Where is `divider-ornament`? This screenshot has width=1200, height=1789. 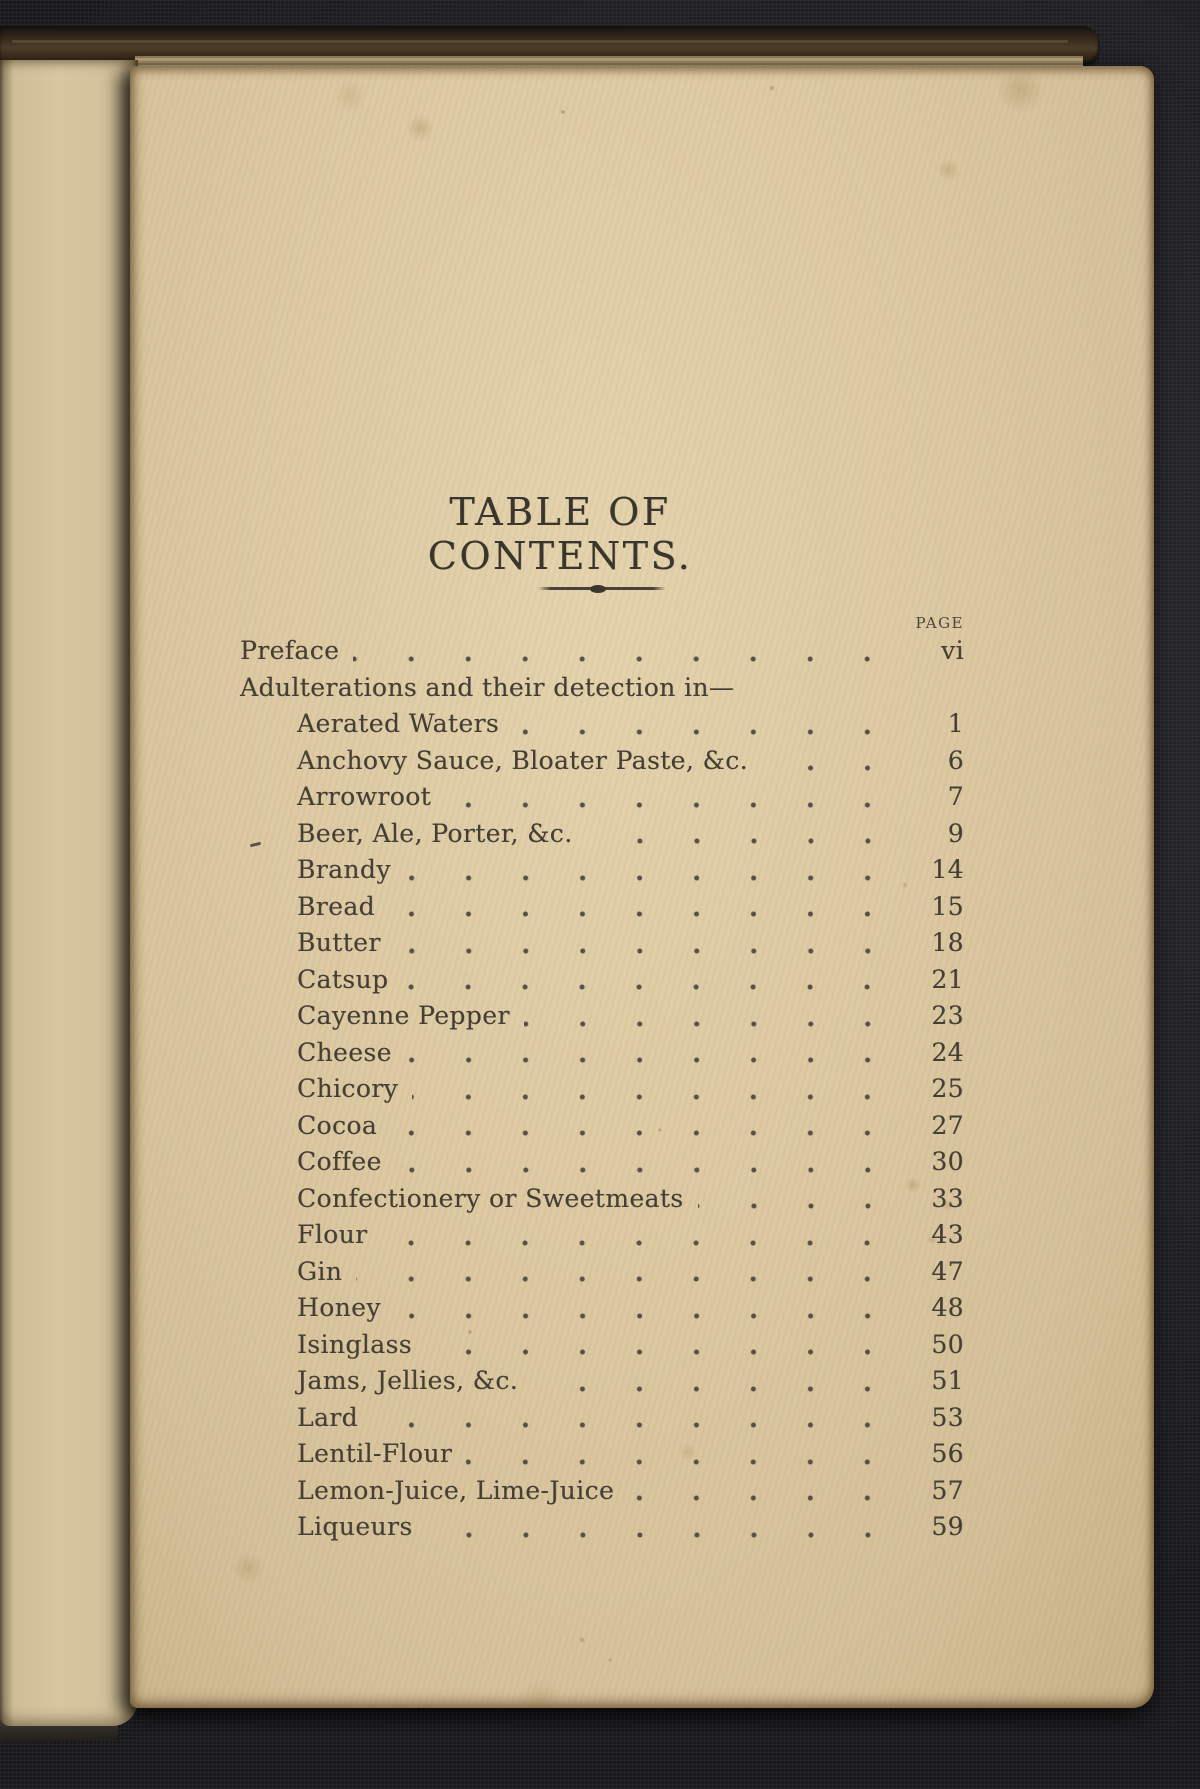
divider-ornament is located at coordinates (602, 588).